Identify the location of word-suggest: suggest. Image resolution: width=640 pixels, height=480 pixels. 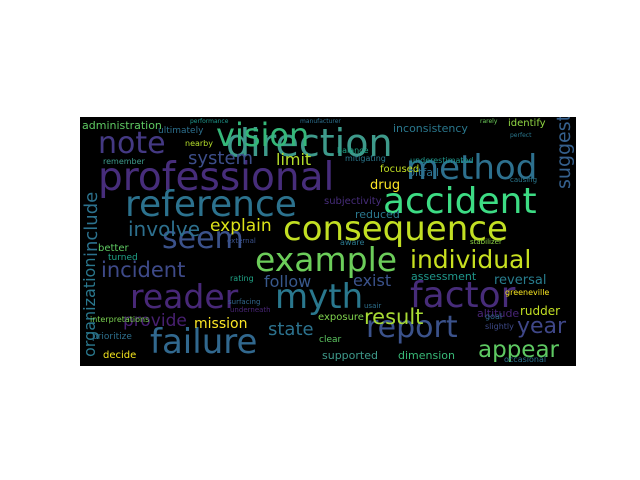
(564, 153).